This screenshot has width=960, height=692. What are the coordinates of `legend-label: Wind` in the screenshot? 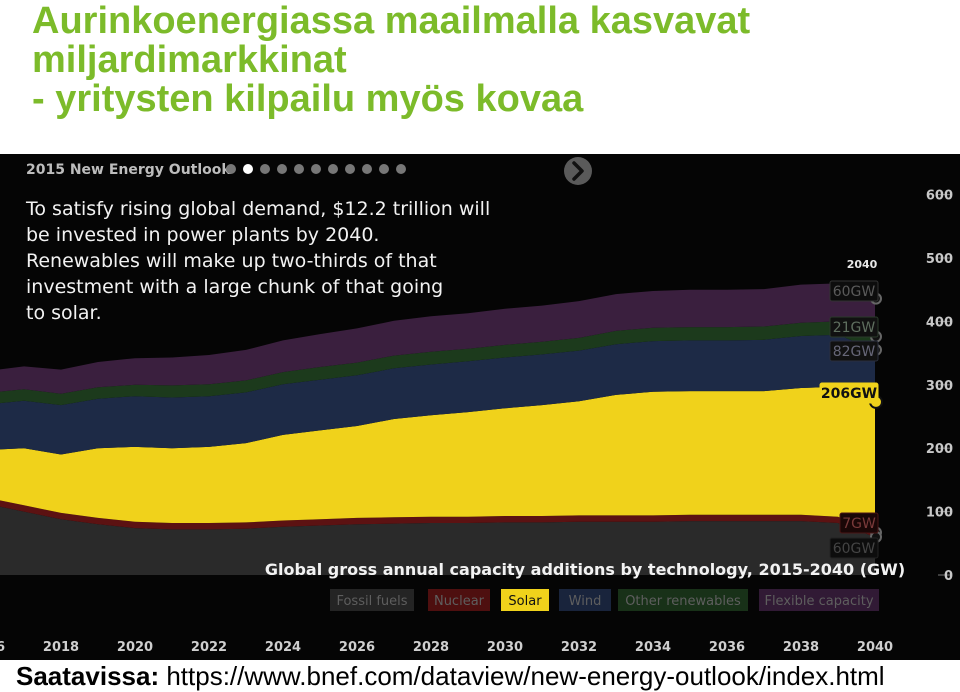 It's located at (585, 601).